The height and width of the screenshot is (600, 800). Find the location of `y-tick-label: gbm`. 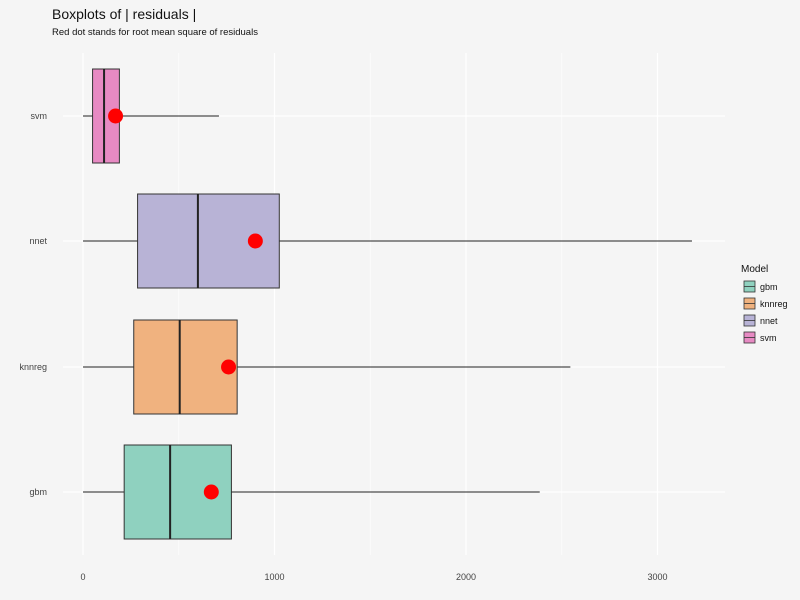

y-tick-label: gbm is located at coordinates (38, 492).